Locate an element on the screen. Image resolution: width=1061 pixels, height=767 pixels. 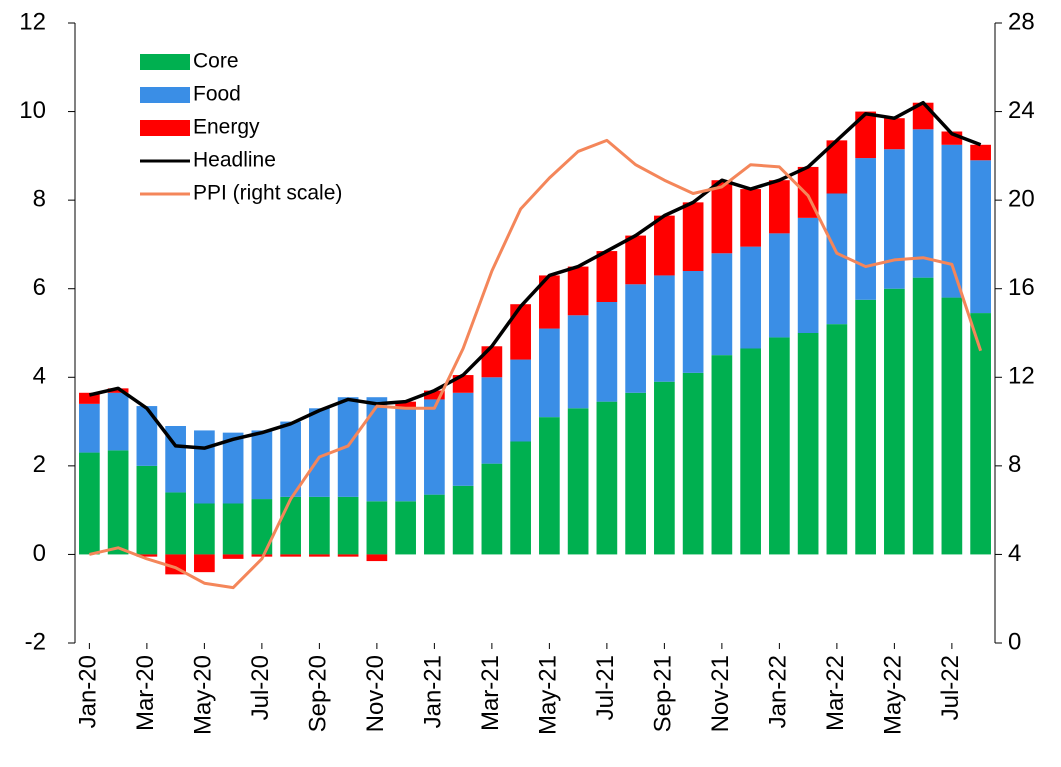
x-tick-label: Jan-20 is located at coordinates (88, 691).